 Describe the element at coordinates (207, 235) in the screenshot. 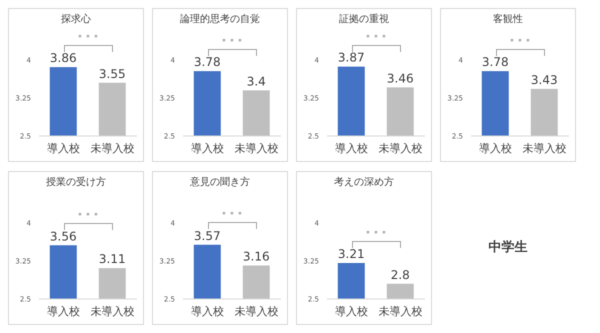

I see `data-label: 3.57` at that location.